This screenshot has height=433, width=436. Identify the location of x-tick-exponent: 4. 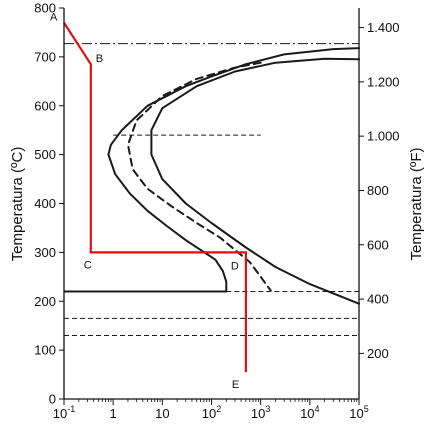
(317, 409).